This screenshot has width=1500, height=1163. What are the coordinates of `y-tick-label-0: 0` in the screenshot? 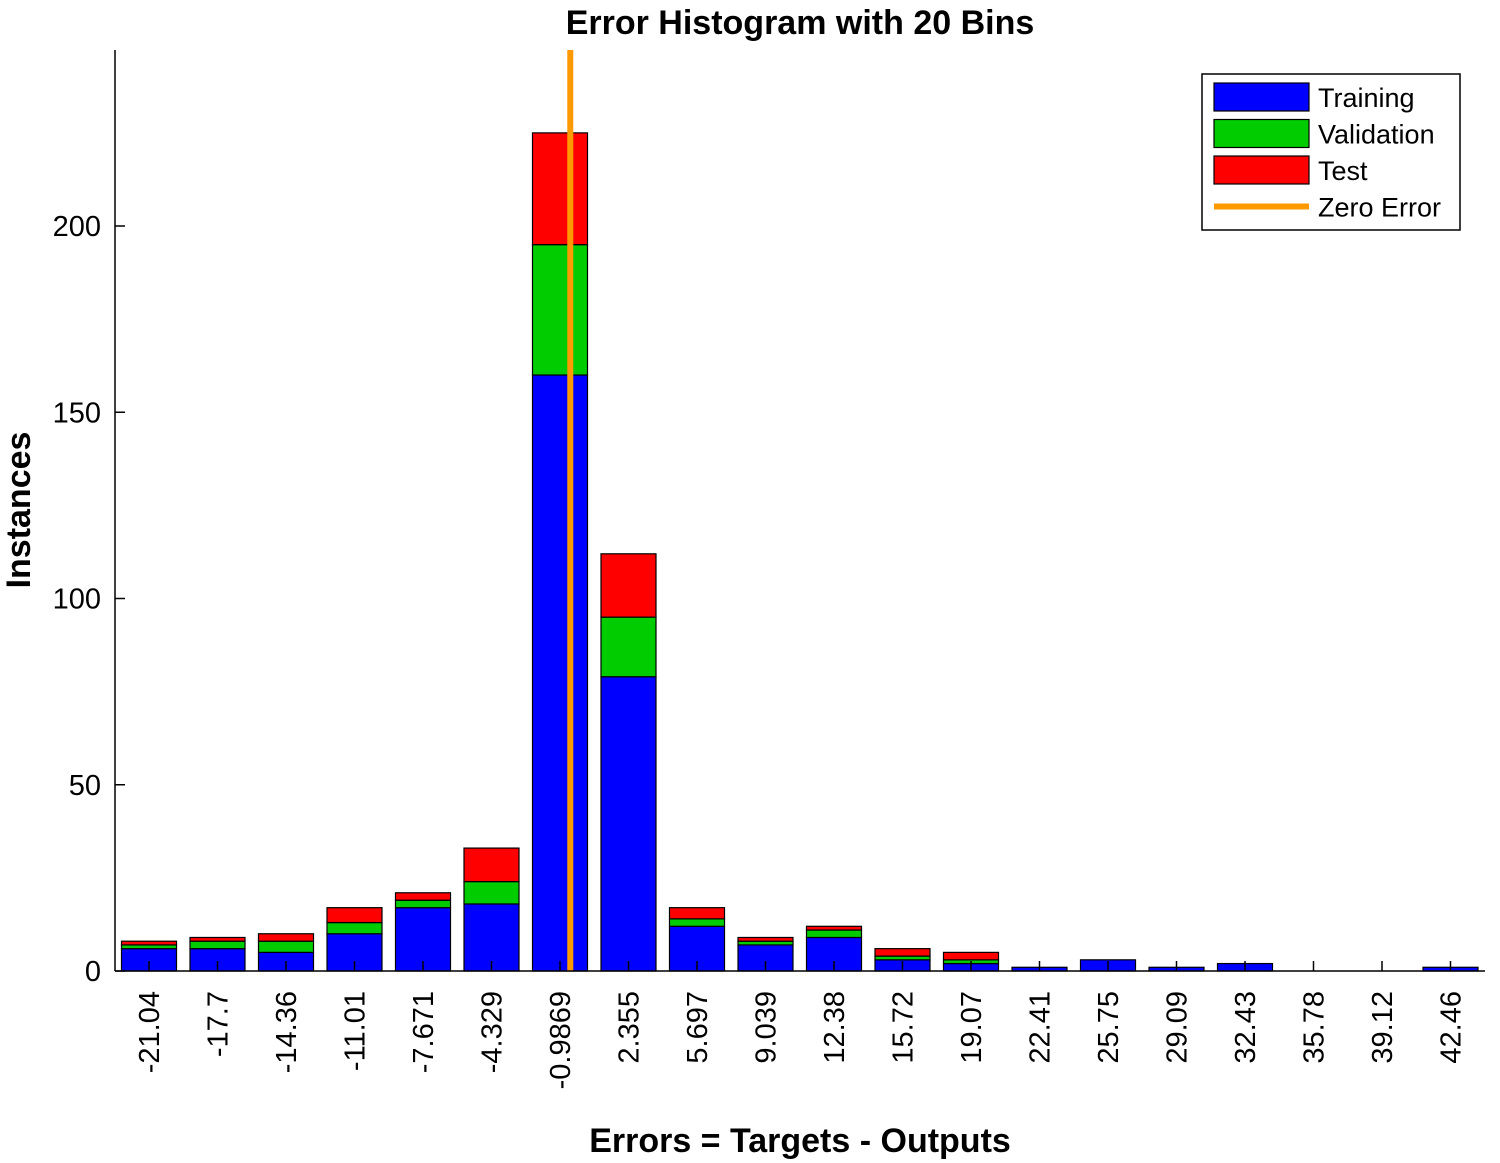 It's located at (93, 972).